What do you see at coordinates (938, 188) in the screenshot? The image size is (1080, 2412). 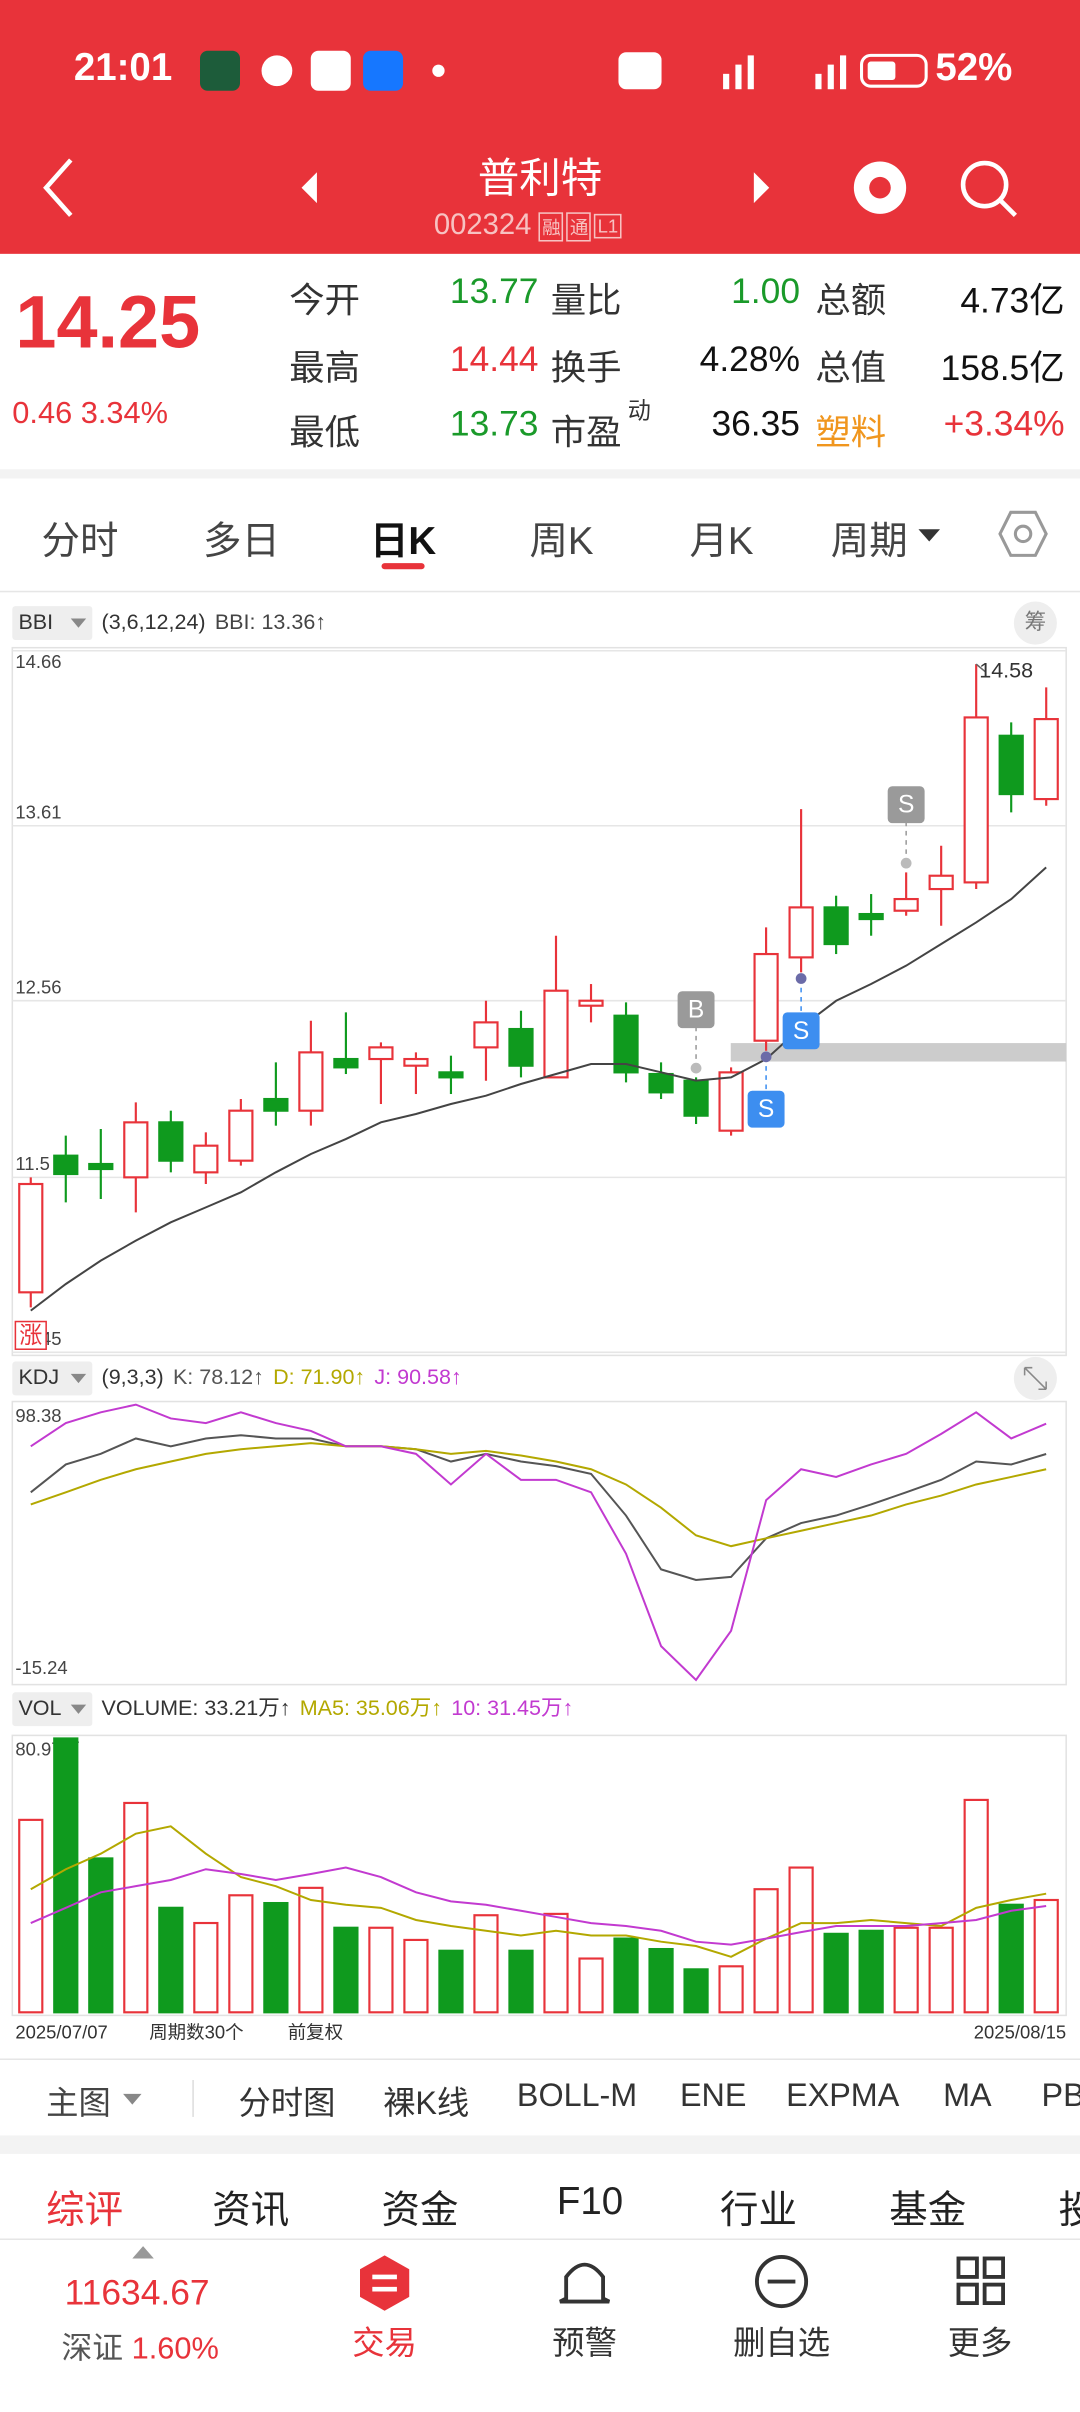 I see `header-icons` at bounding box center [938, 188].